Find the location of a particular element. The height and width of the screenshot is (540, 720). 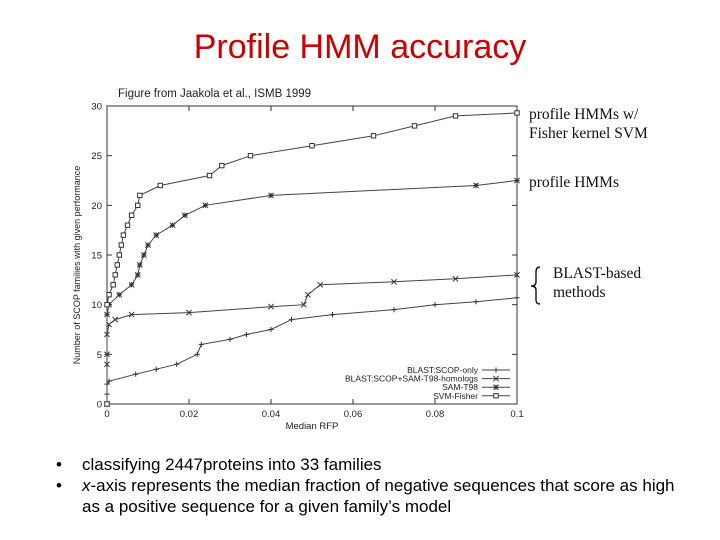

x-axis-label: Median RFP is located at coordinates (312, 426).